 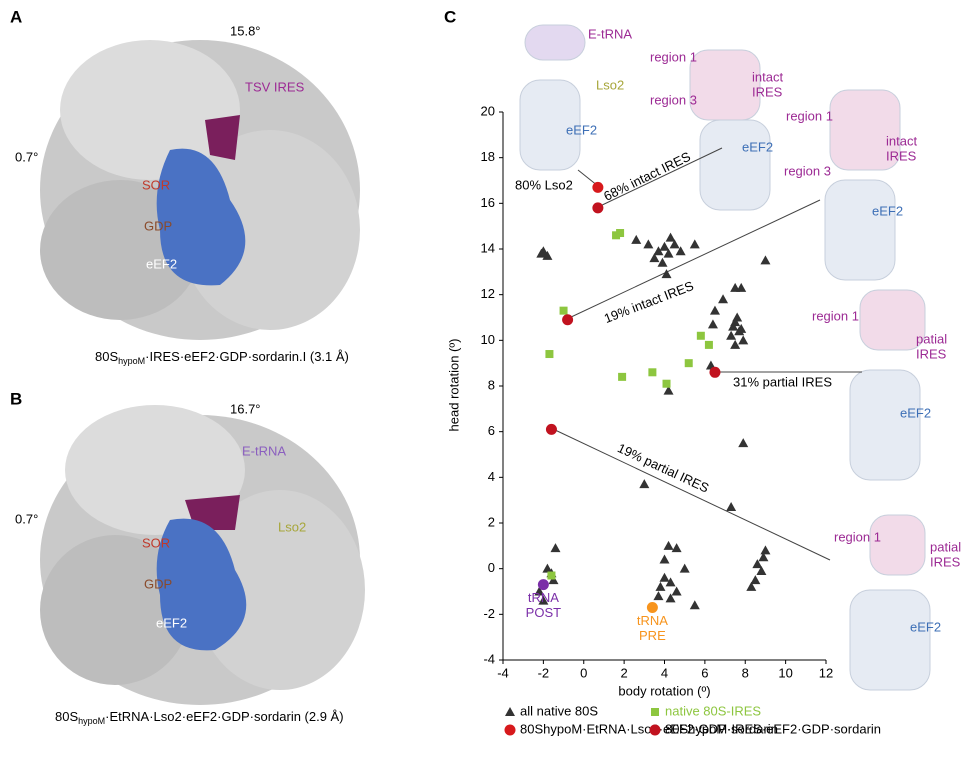 What do you see at coordinates (200, 190) in the screenshot?
I see `density-map-a` at bounding box center [200, 190].